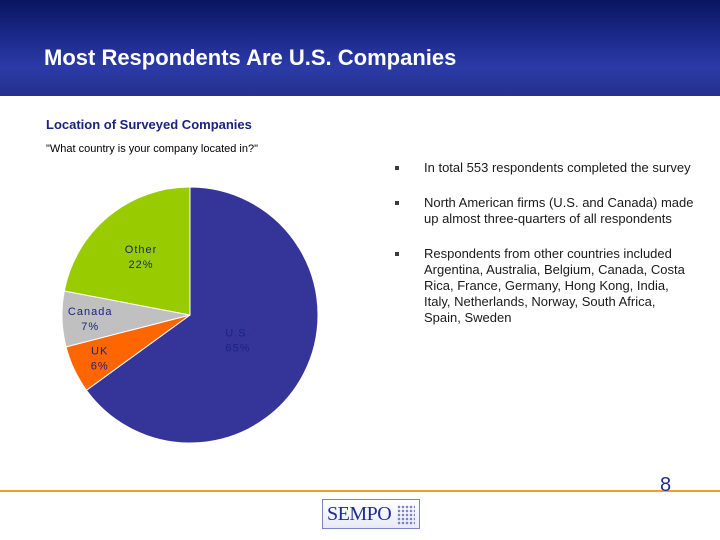  What do you see at coordinates (359, 514) in the screenshot?
I see `logo-text: SEMPO` at bounding box center [359, 514].